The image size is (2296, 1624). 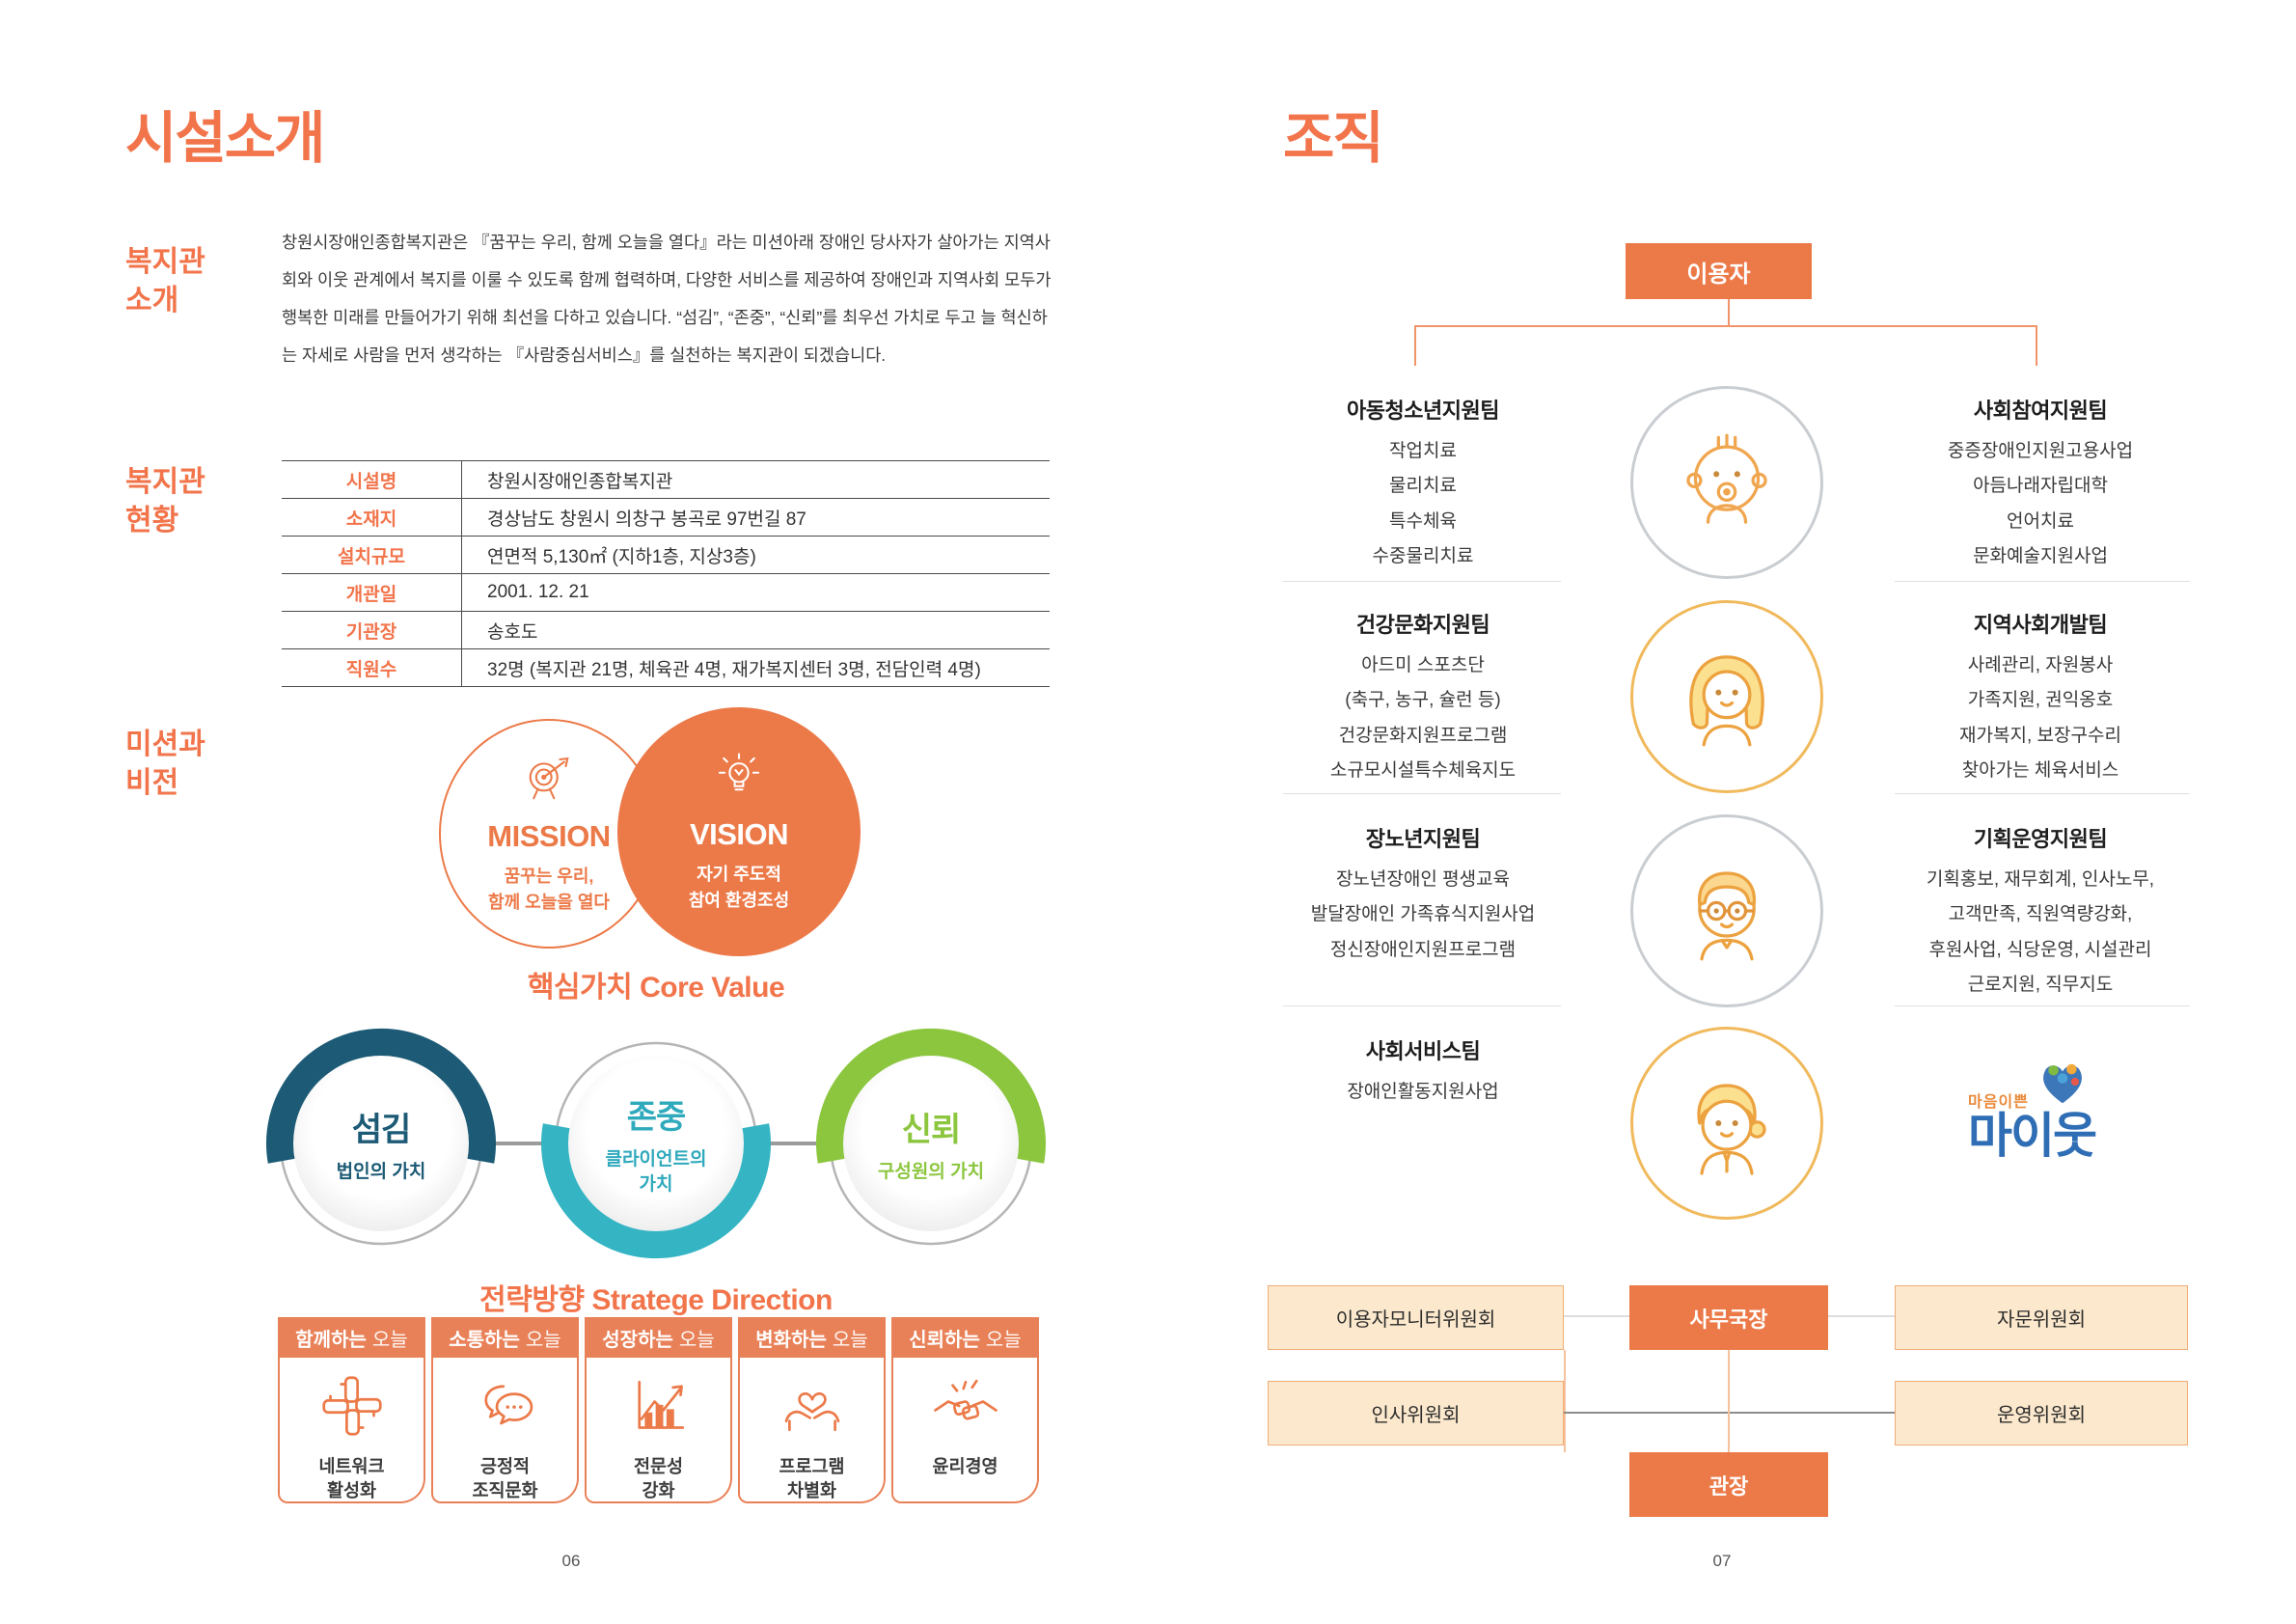 What do you see at coordinates (755, 630) in the screenshot?
I see `row-value: 송호도` at bounding box center [755, 630].